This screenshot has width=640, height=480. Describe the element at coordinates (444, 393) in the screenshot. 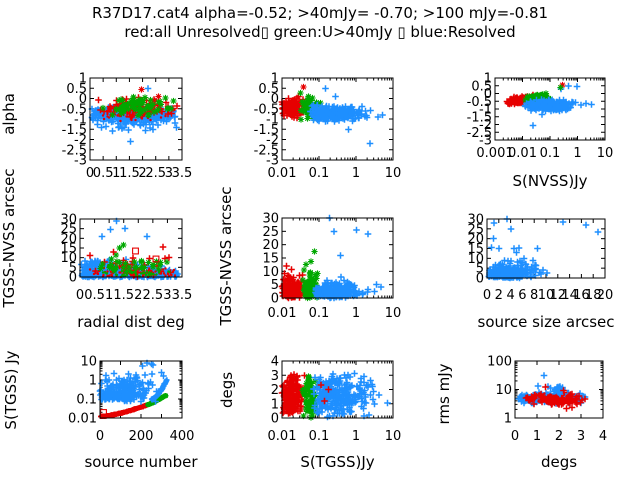

I see `y-axis-title: rms mJy` at that location.